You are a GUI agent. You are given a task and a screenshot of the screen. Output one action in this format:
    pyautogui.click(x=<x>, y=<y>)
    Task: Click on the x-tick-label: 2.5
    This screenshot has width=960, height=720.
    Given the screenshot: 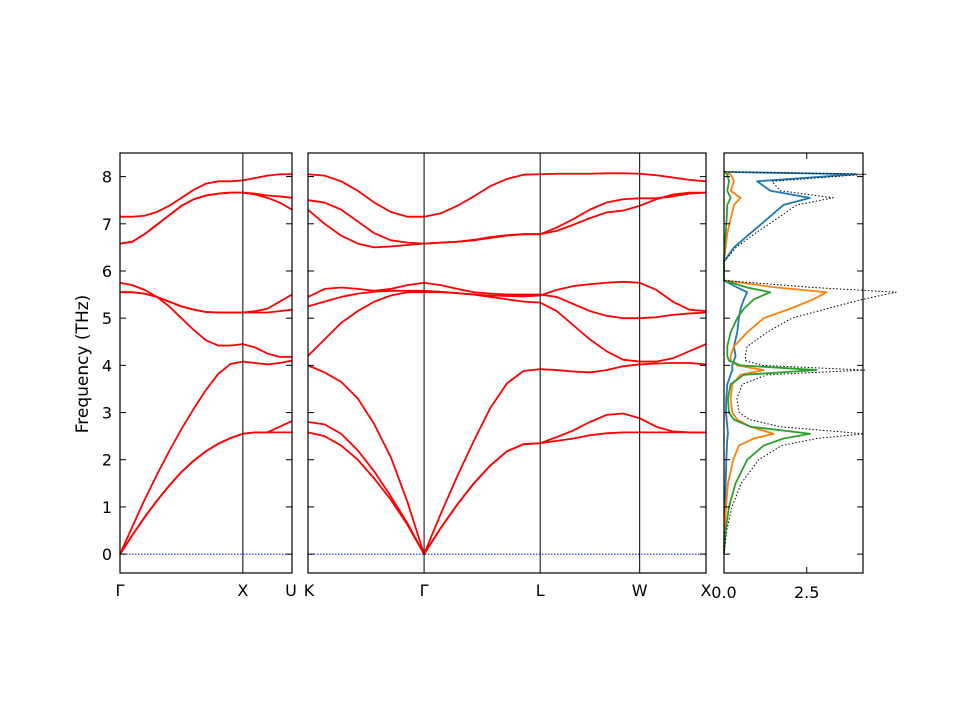 What is the action you would take?
    pyautogui.click(x=806, y=592)
    